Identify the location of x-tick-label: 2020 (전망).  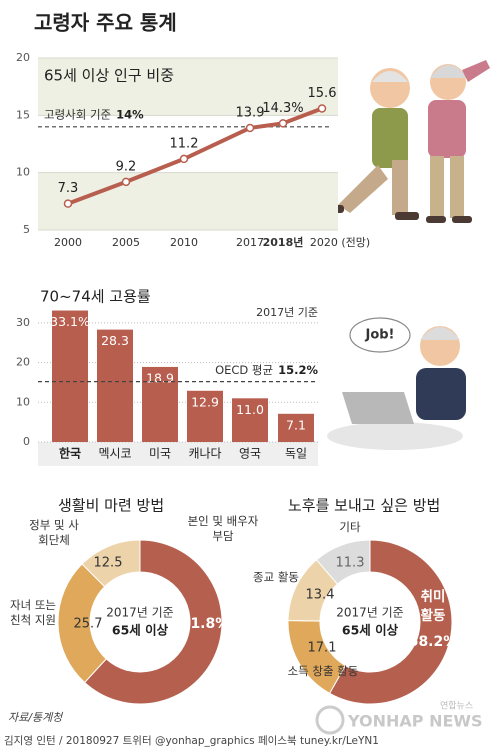
(340, 242).